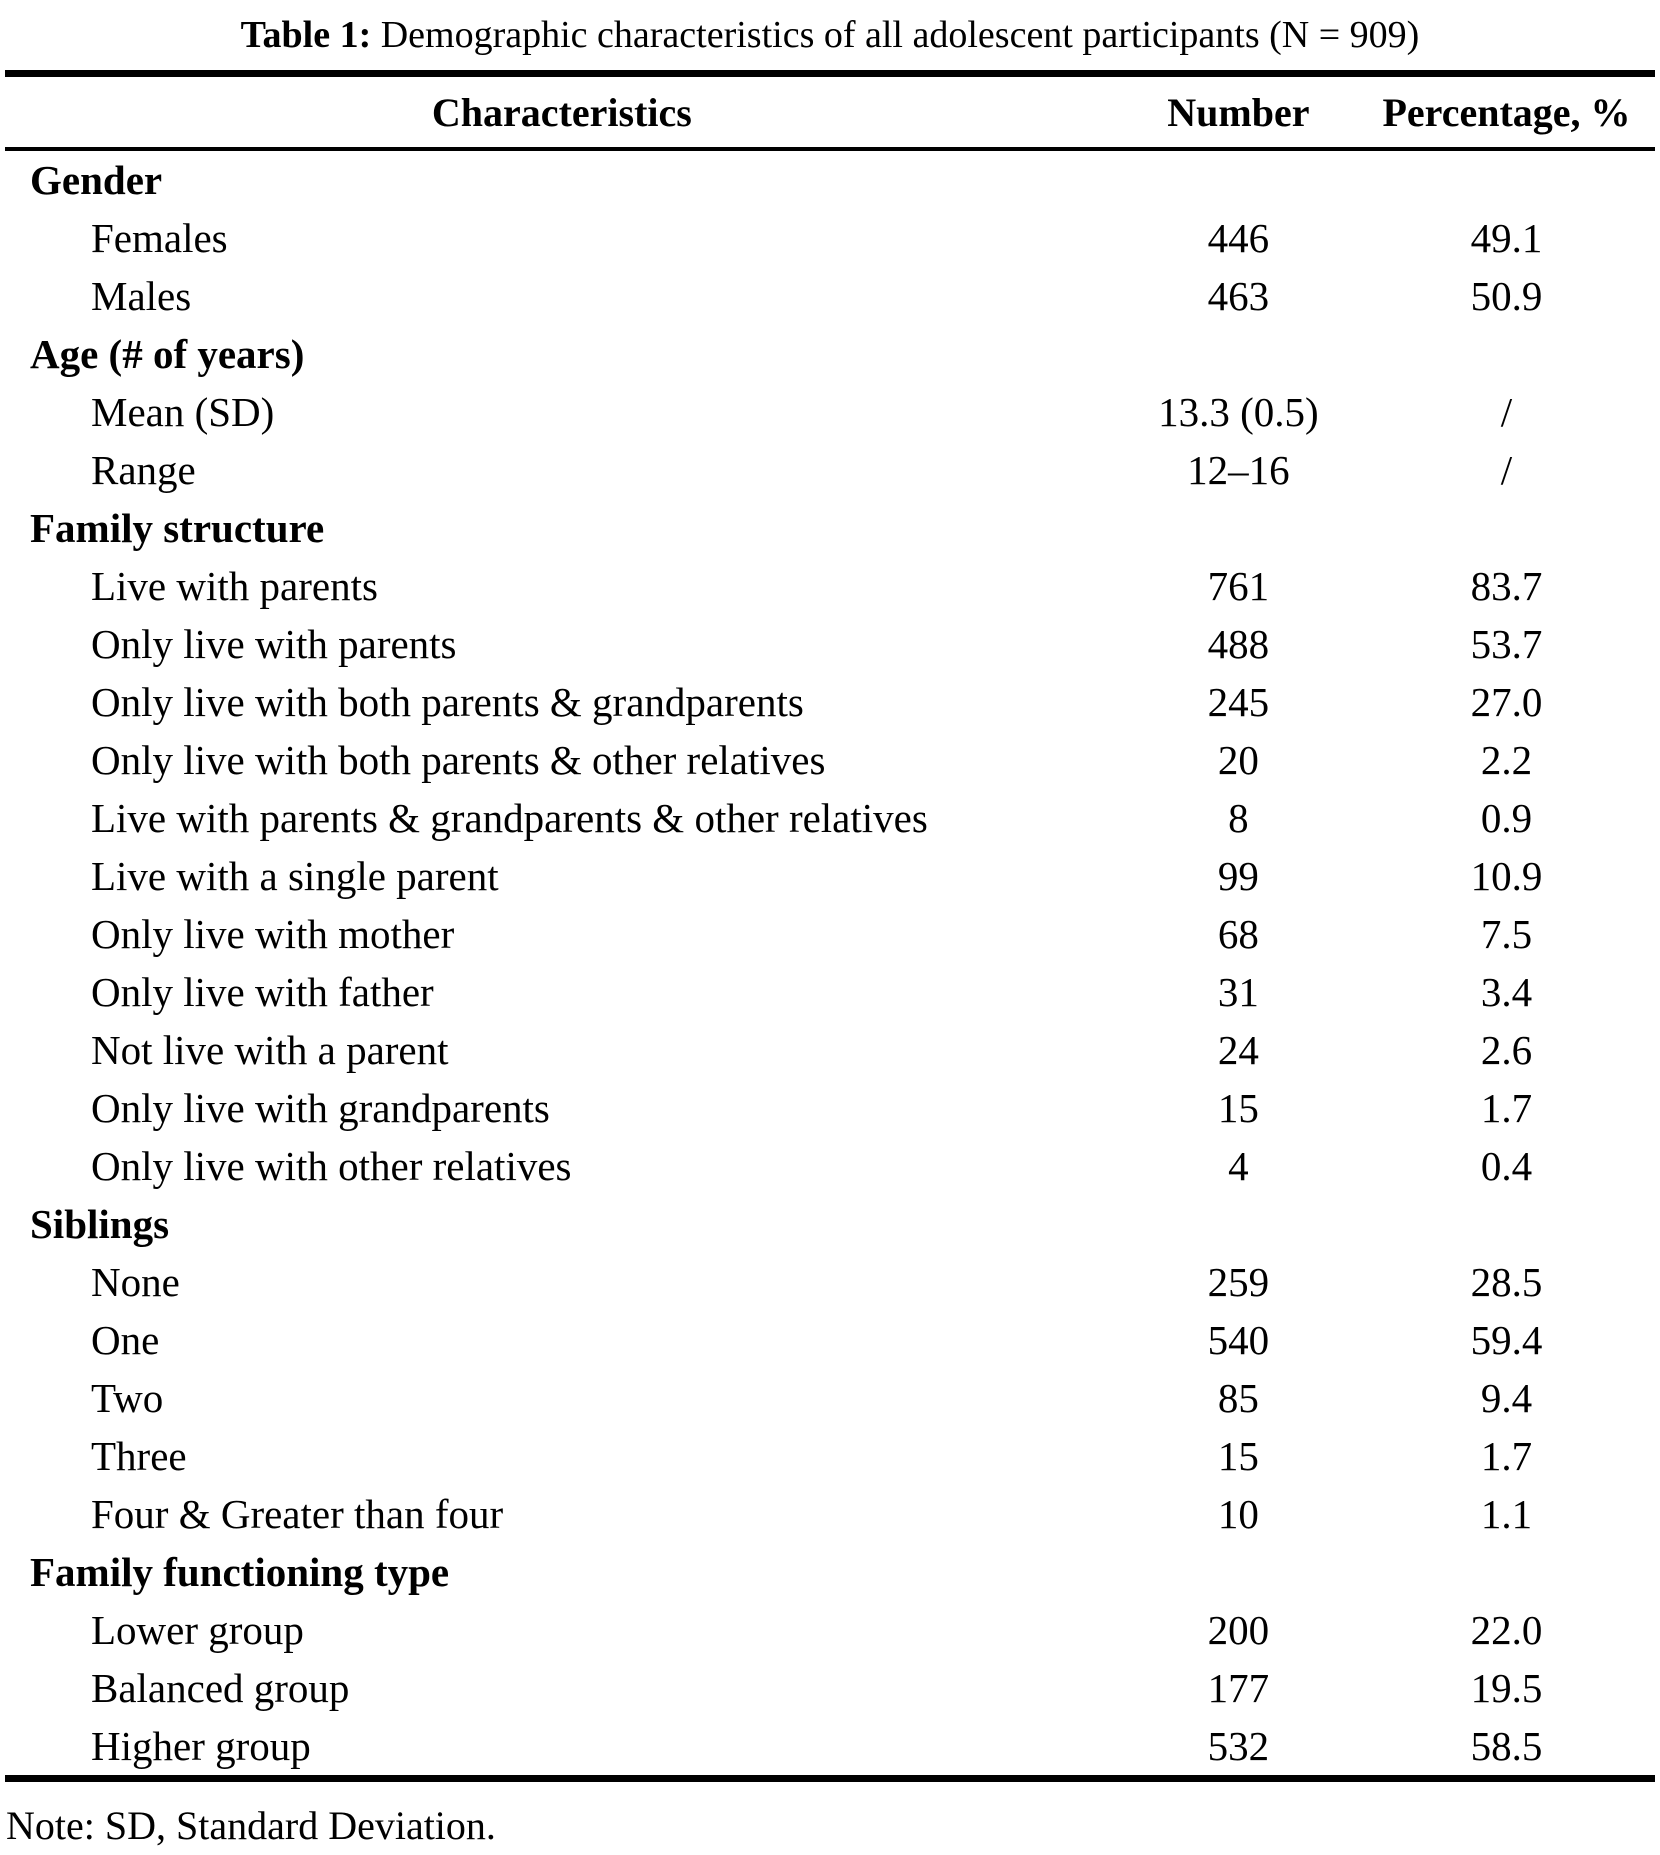  What do you see at coordinates (1238, 992) in the screenshot?
I see `number-cell: 31` at bounding box center [1238, 992].